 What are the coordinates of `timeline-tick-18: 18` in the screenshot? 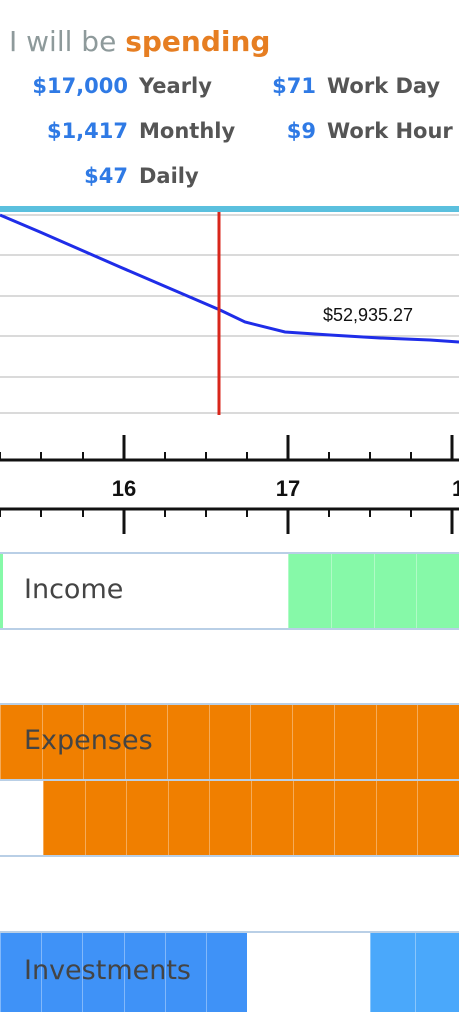 It's located at (455, 488).